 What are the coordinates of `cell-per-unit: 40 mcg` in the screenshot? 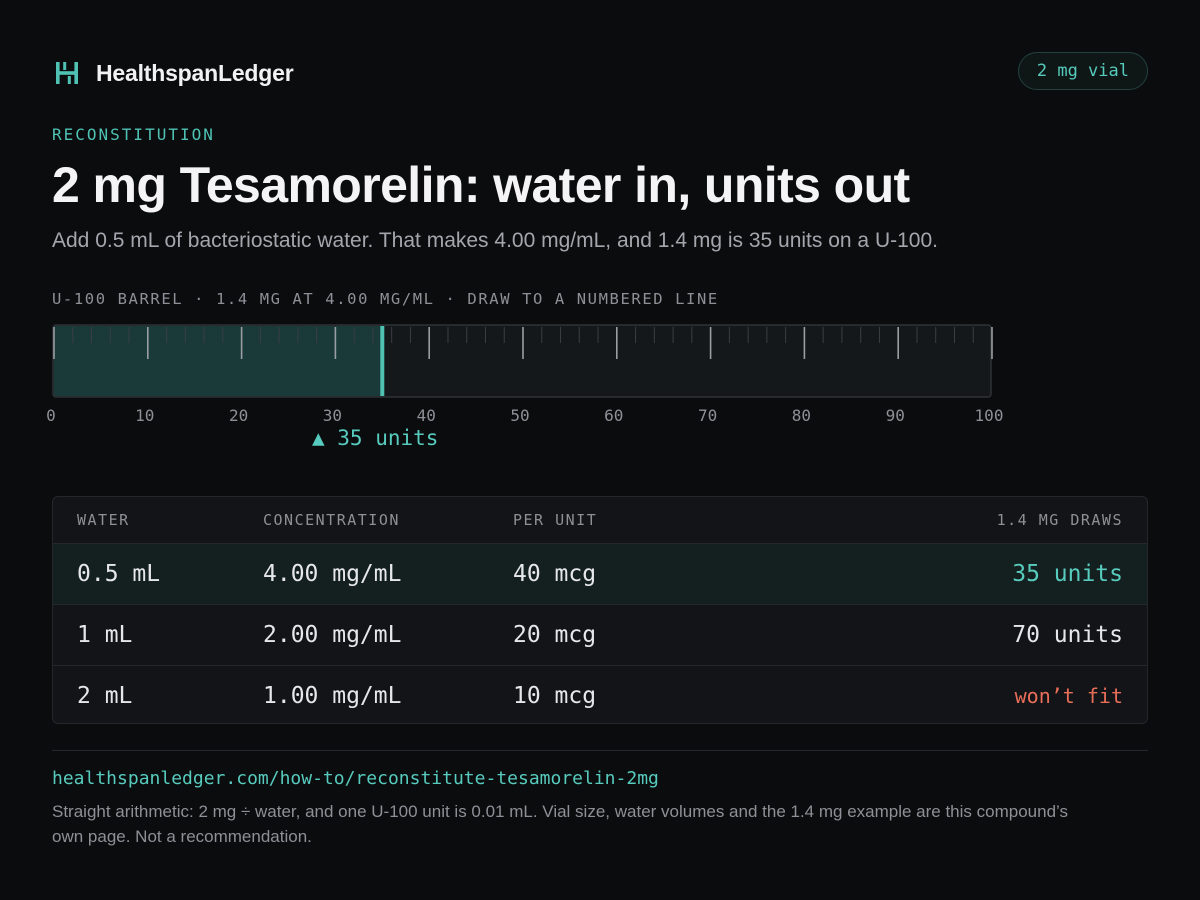 It's located at (555, 574).